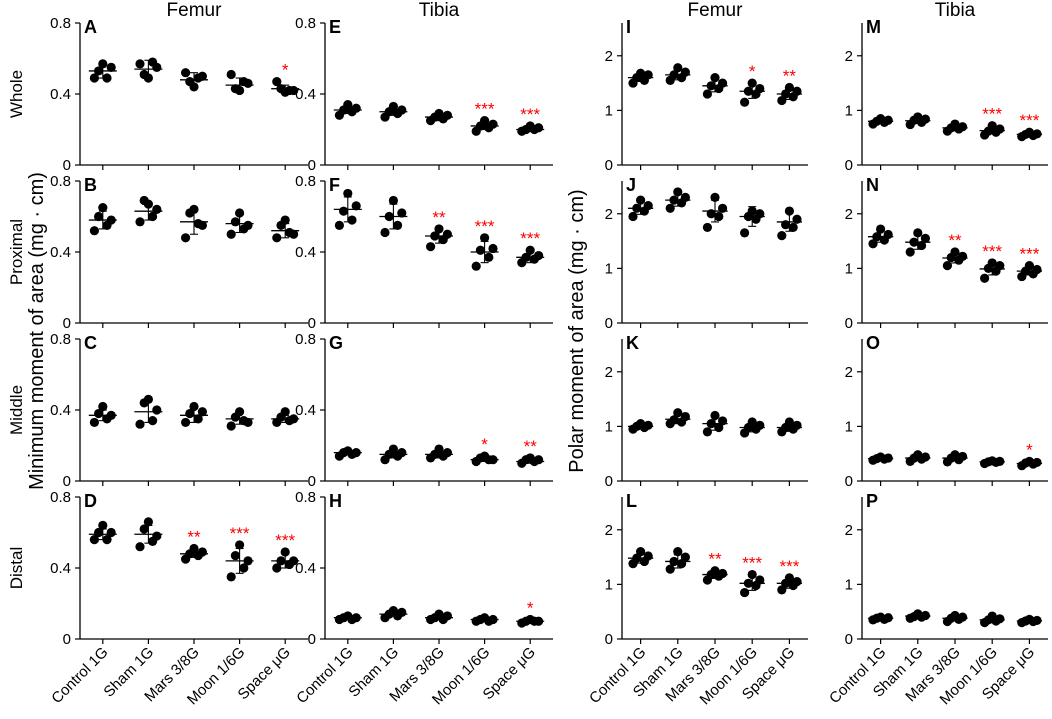 The image size is (1052, 719). What do you see at coordinates (334, 185) in the screenshot?
I see `panel-label: F` at bounding box center [334, 185].